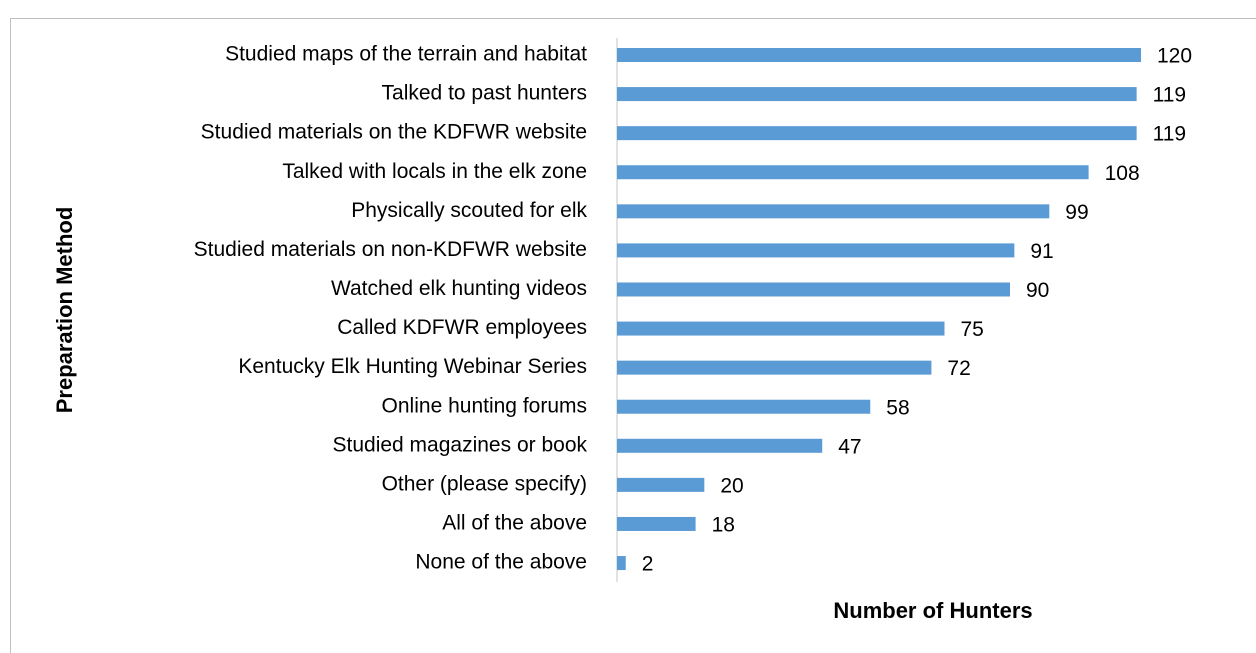  I want to click on data-label: 20, so click(731, 485).